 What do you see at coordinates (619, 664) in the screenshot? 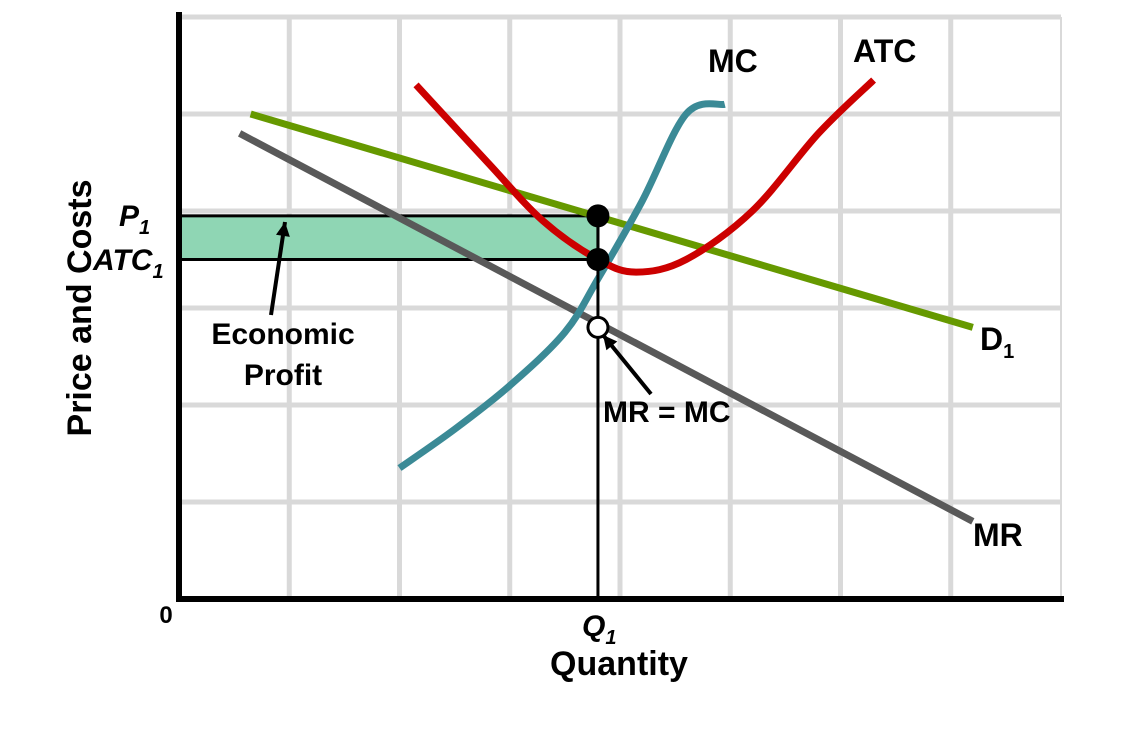
I see `x-axis-title: Quantity` at bounding box center [619, 664].